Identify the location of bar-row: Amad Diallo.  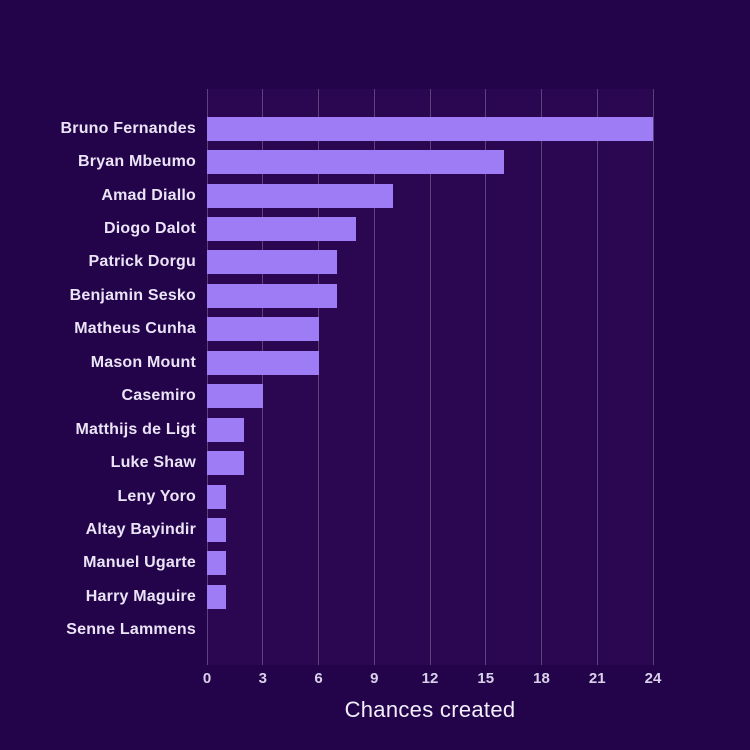
(377, 195).